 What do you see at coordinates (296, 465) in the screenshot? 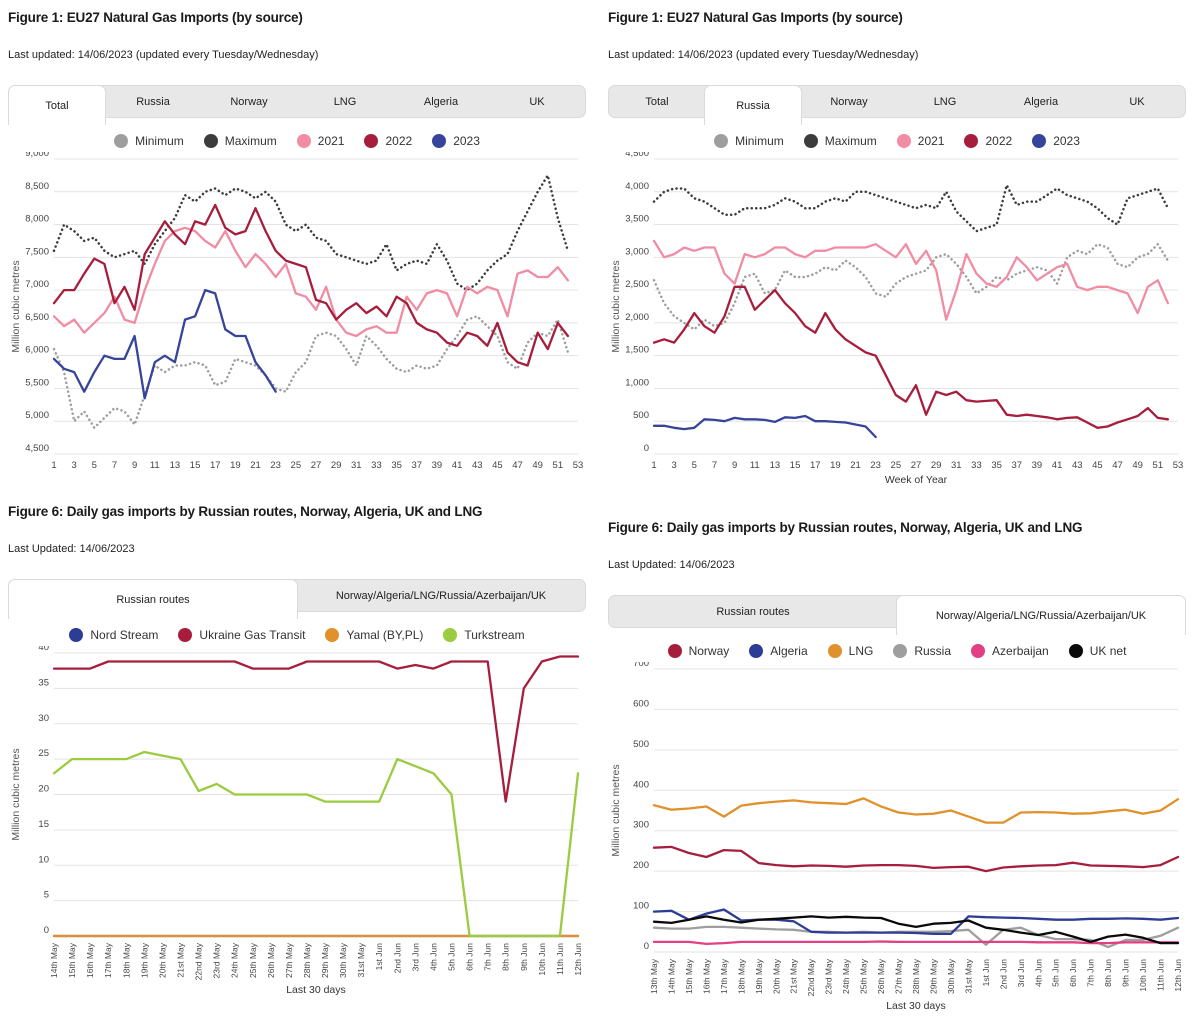
I see `x-tick-label: 25` at bounding box center [296, 465].